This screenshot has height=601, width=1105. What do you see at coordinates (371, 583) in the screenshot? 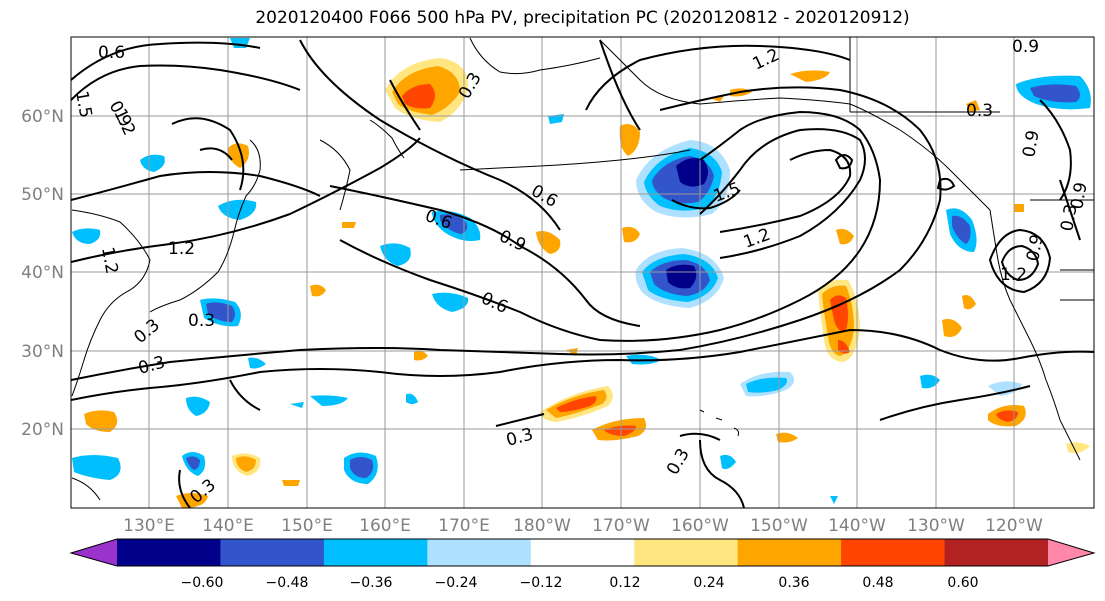
I see `colorbar-tick: −0.36` at bounding box center [371, 583].